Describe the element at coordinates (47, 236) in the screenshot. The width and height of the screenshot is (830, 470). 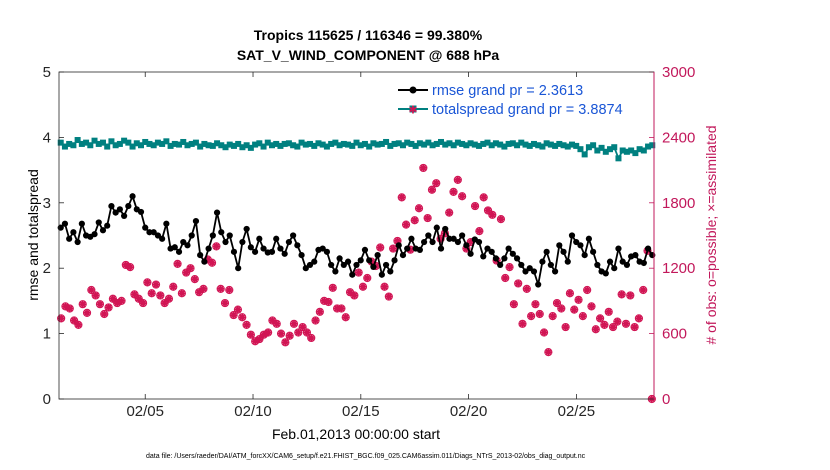
I see `left-tick-labels: 0 1 2 3 4 5` at that location.